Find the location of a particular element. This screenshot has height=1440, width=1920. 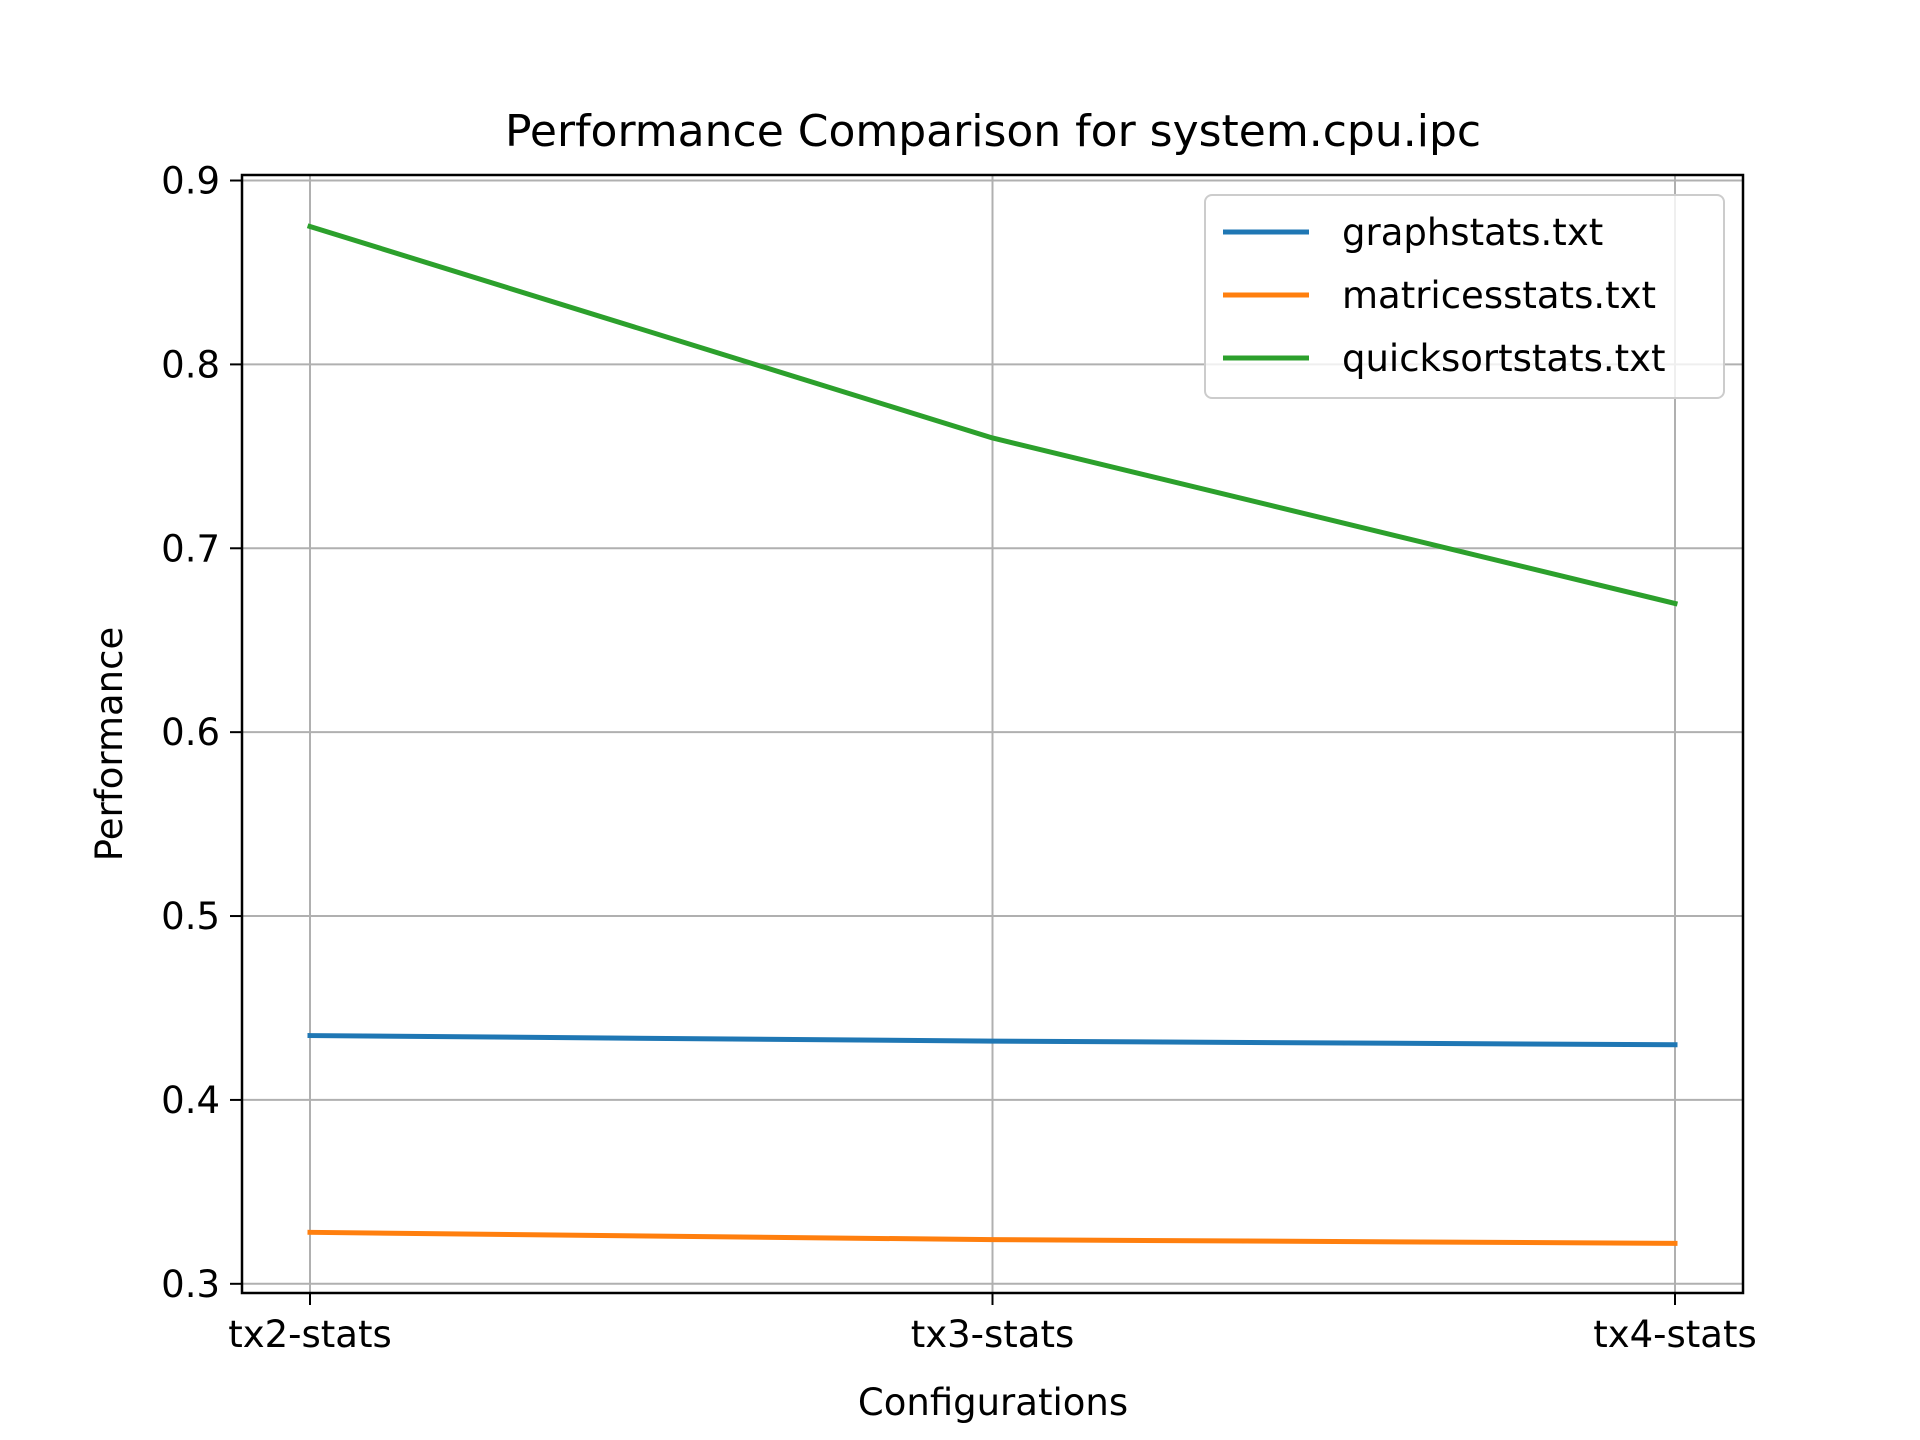

legend-box is located at coordinates (1464, 296).